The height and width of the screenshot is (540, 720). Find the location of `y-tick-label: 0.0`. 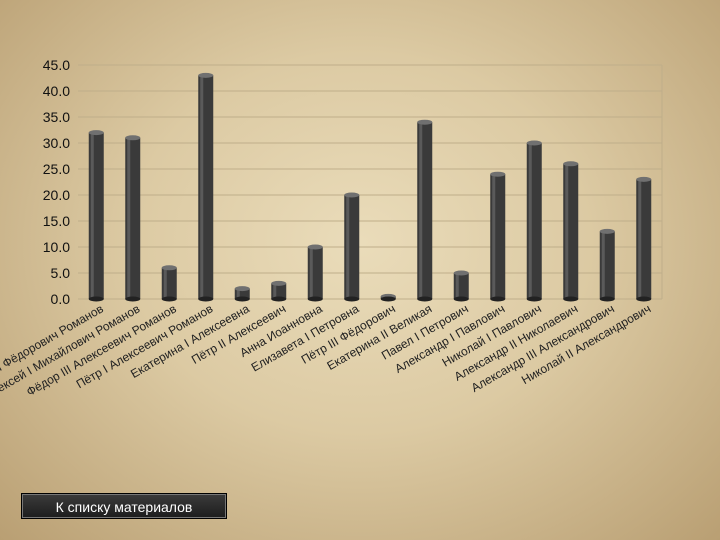

y-tick-label: 0.0 is located at coordinates (61, 299).